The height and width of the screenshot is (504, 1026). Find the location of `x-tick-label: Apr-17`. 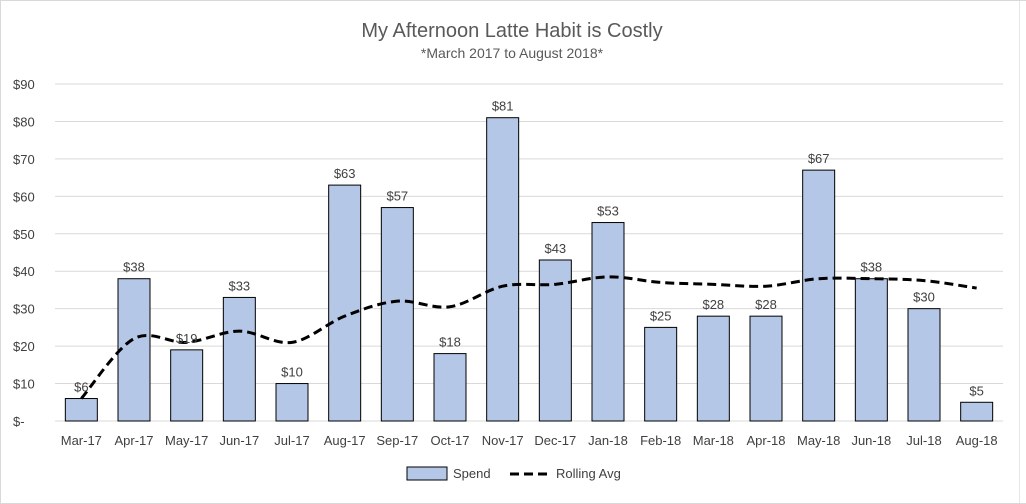

x-tick-label: Apr-17 is located at coordinates (133, 440).